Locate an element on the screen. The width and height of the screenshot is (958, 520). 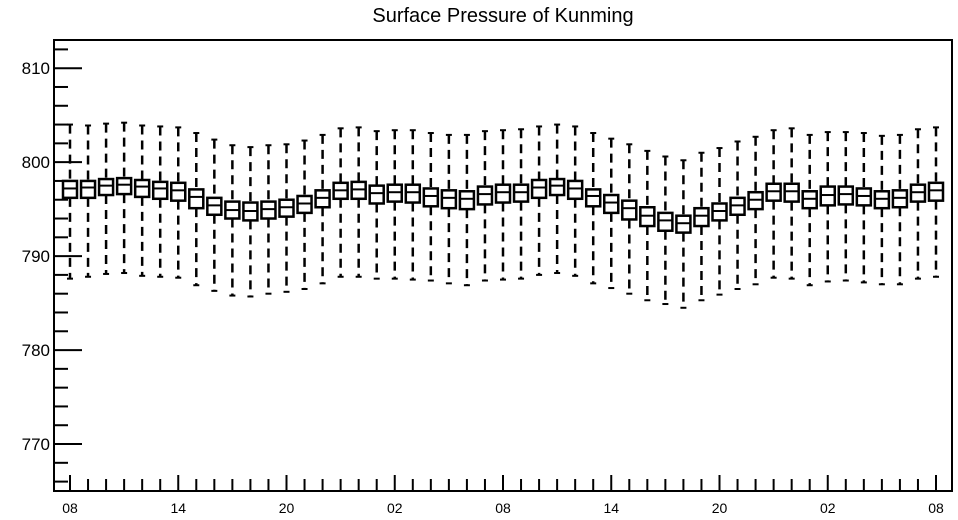
y-tick-label: 770 is located at coordinates (36, 444).